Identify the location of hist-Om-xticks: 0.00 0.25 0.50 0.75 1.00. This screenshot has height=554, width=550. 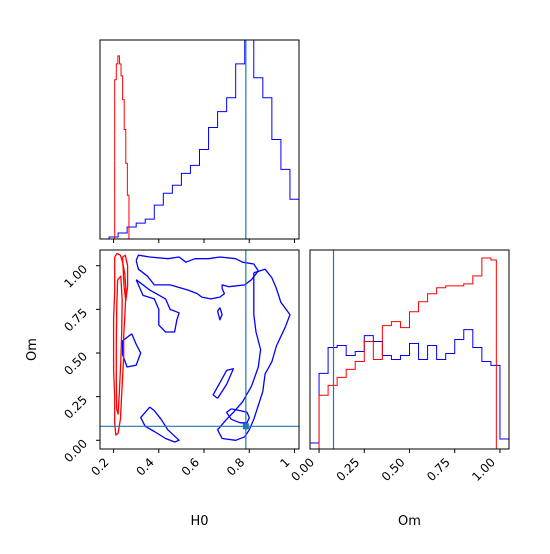
(394, 466).